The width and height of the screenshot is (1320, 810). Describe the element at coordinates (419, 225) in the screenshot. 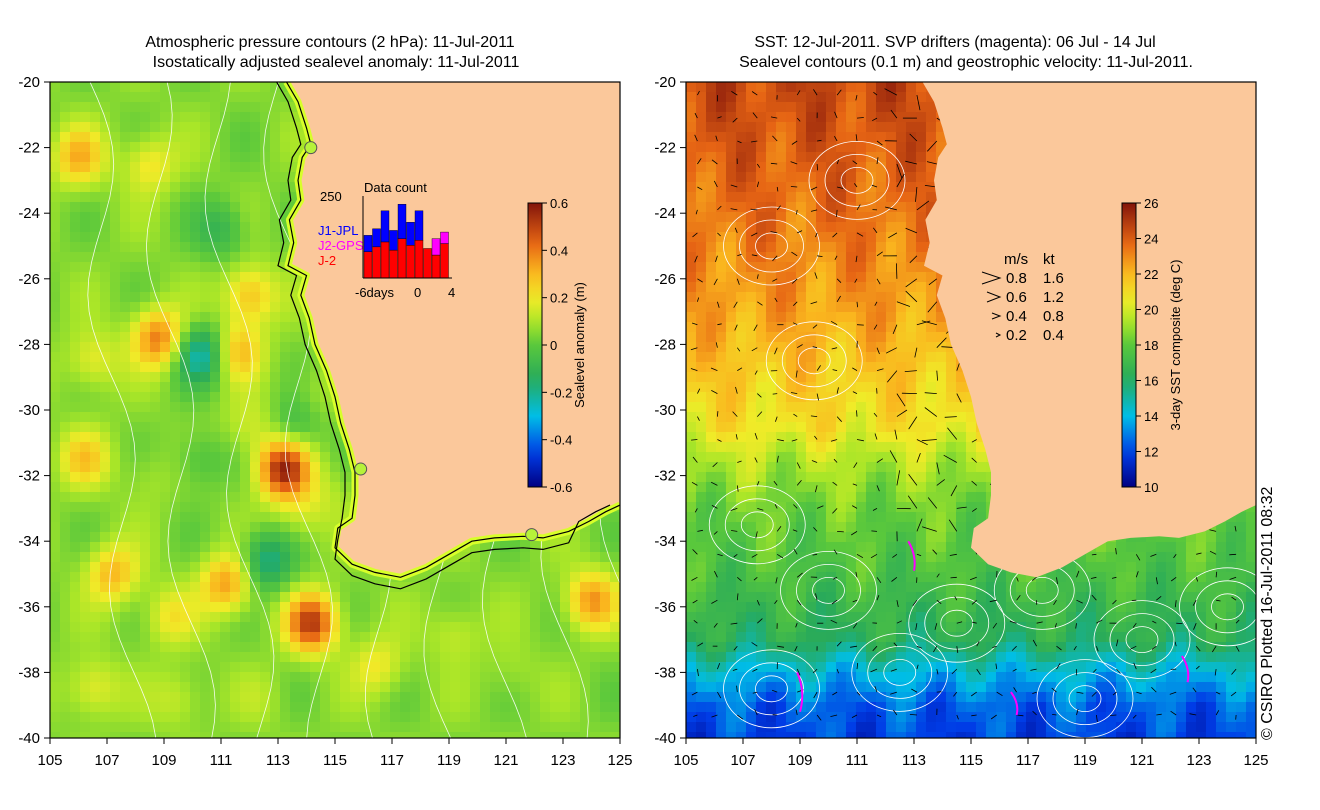

I see `inset-bar` at that location.